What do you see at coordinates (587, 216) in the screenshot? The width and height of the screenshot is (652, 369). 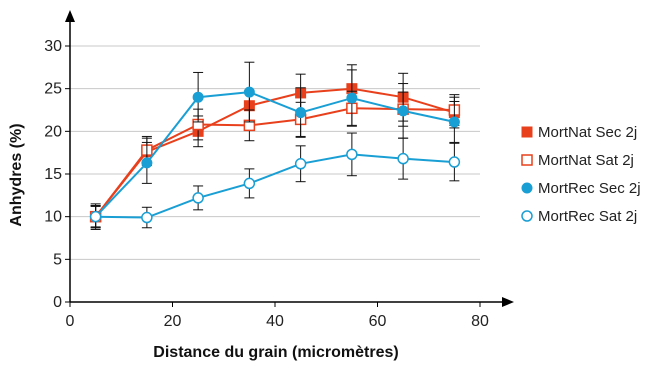 I see `legend-label: MortRec Sat 2j` at bounding box center [587, 216].